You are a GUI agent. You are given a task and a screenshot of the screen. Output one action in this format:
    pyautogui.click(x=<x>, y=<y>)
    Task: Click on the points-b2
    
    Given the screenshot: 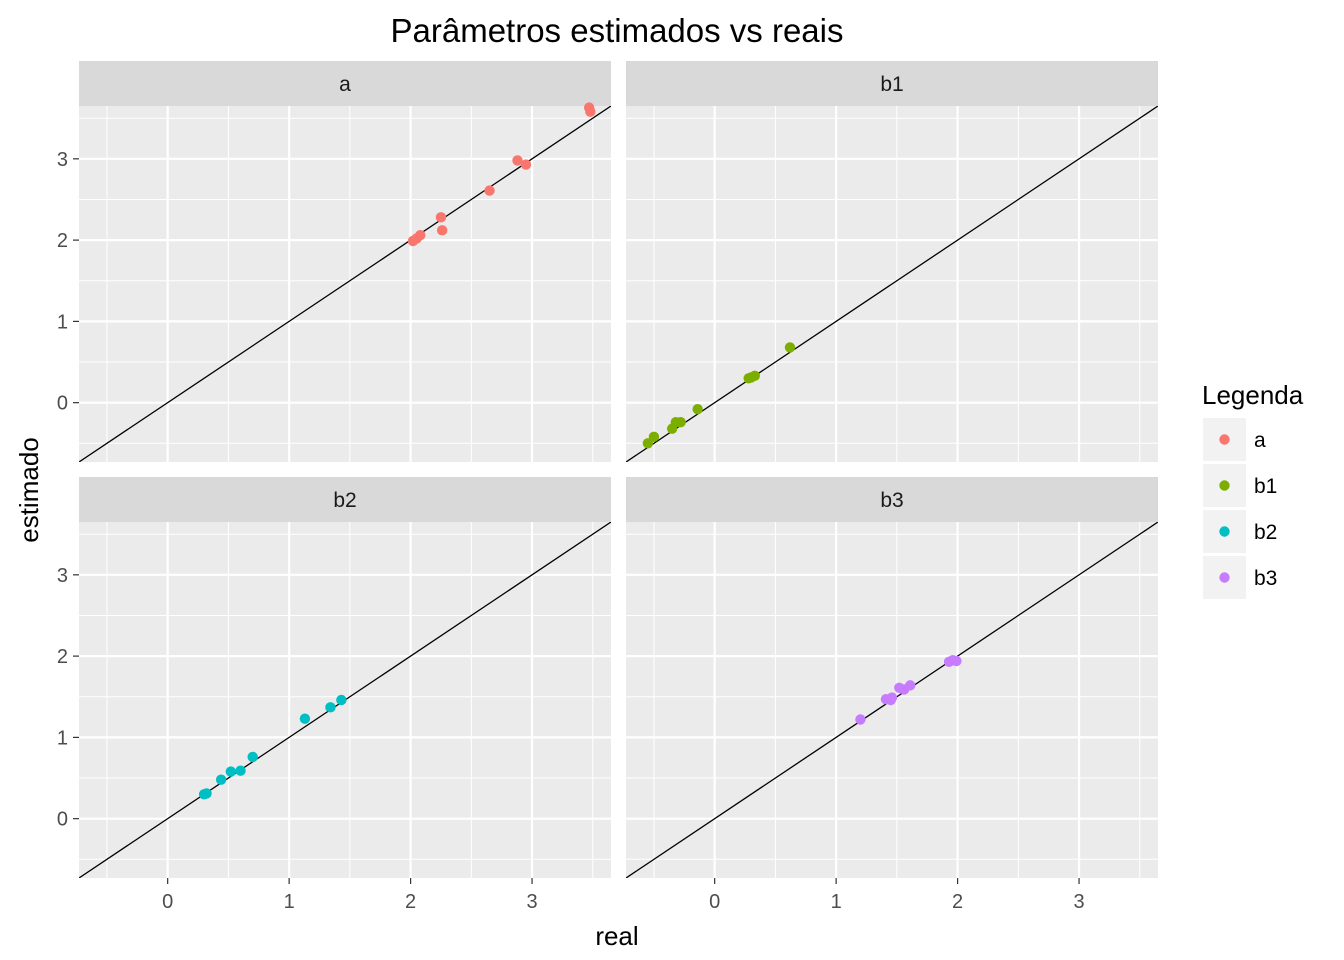 What is the action you would take?
    pyautogui.click(x=272, y=747)
    